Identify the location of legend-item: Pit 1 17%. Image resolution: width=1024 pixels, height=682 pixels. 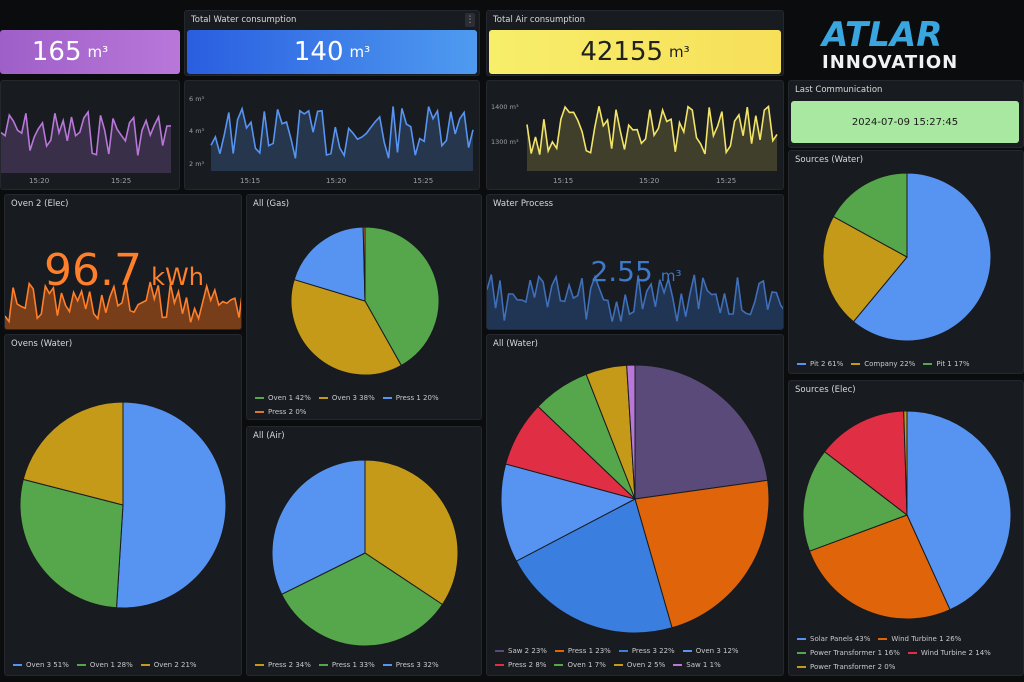
(946, 364).